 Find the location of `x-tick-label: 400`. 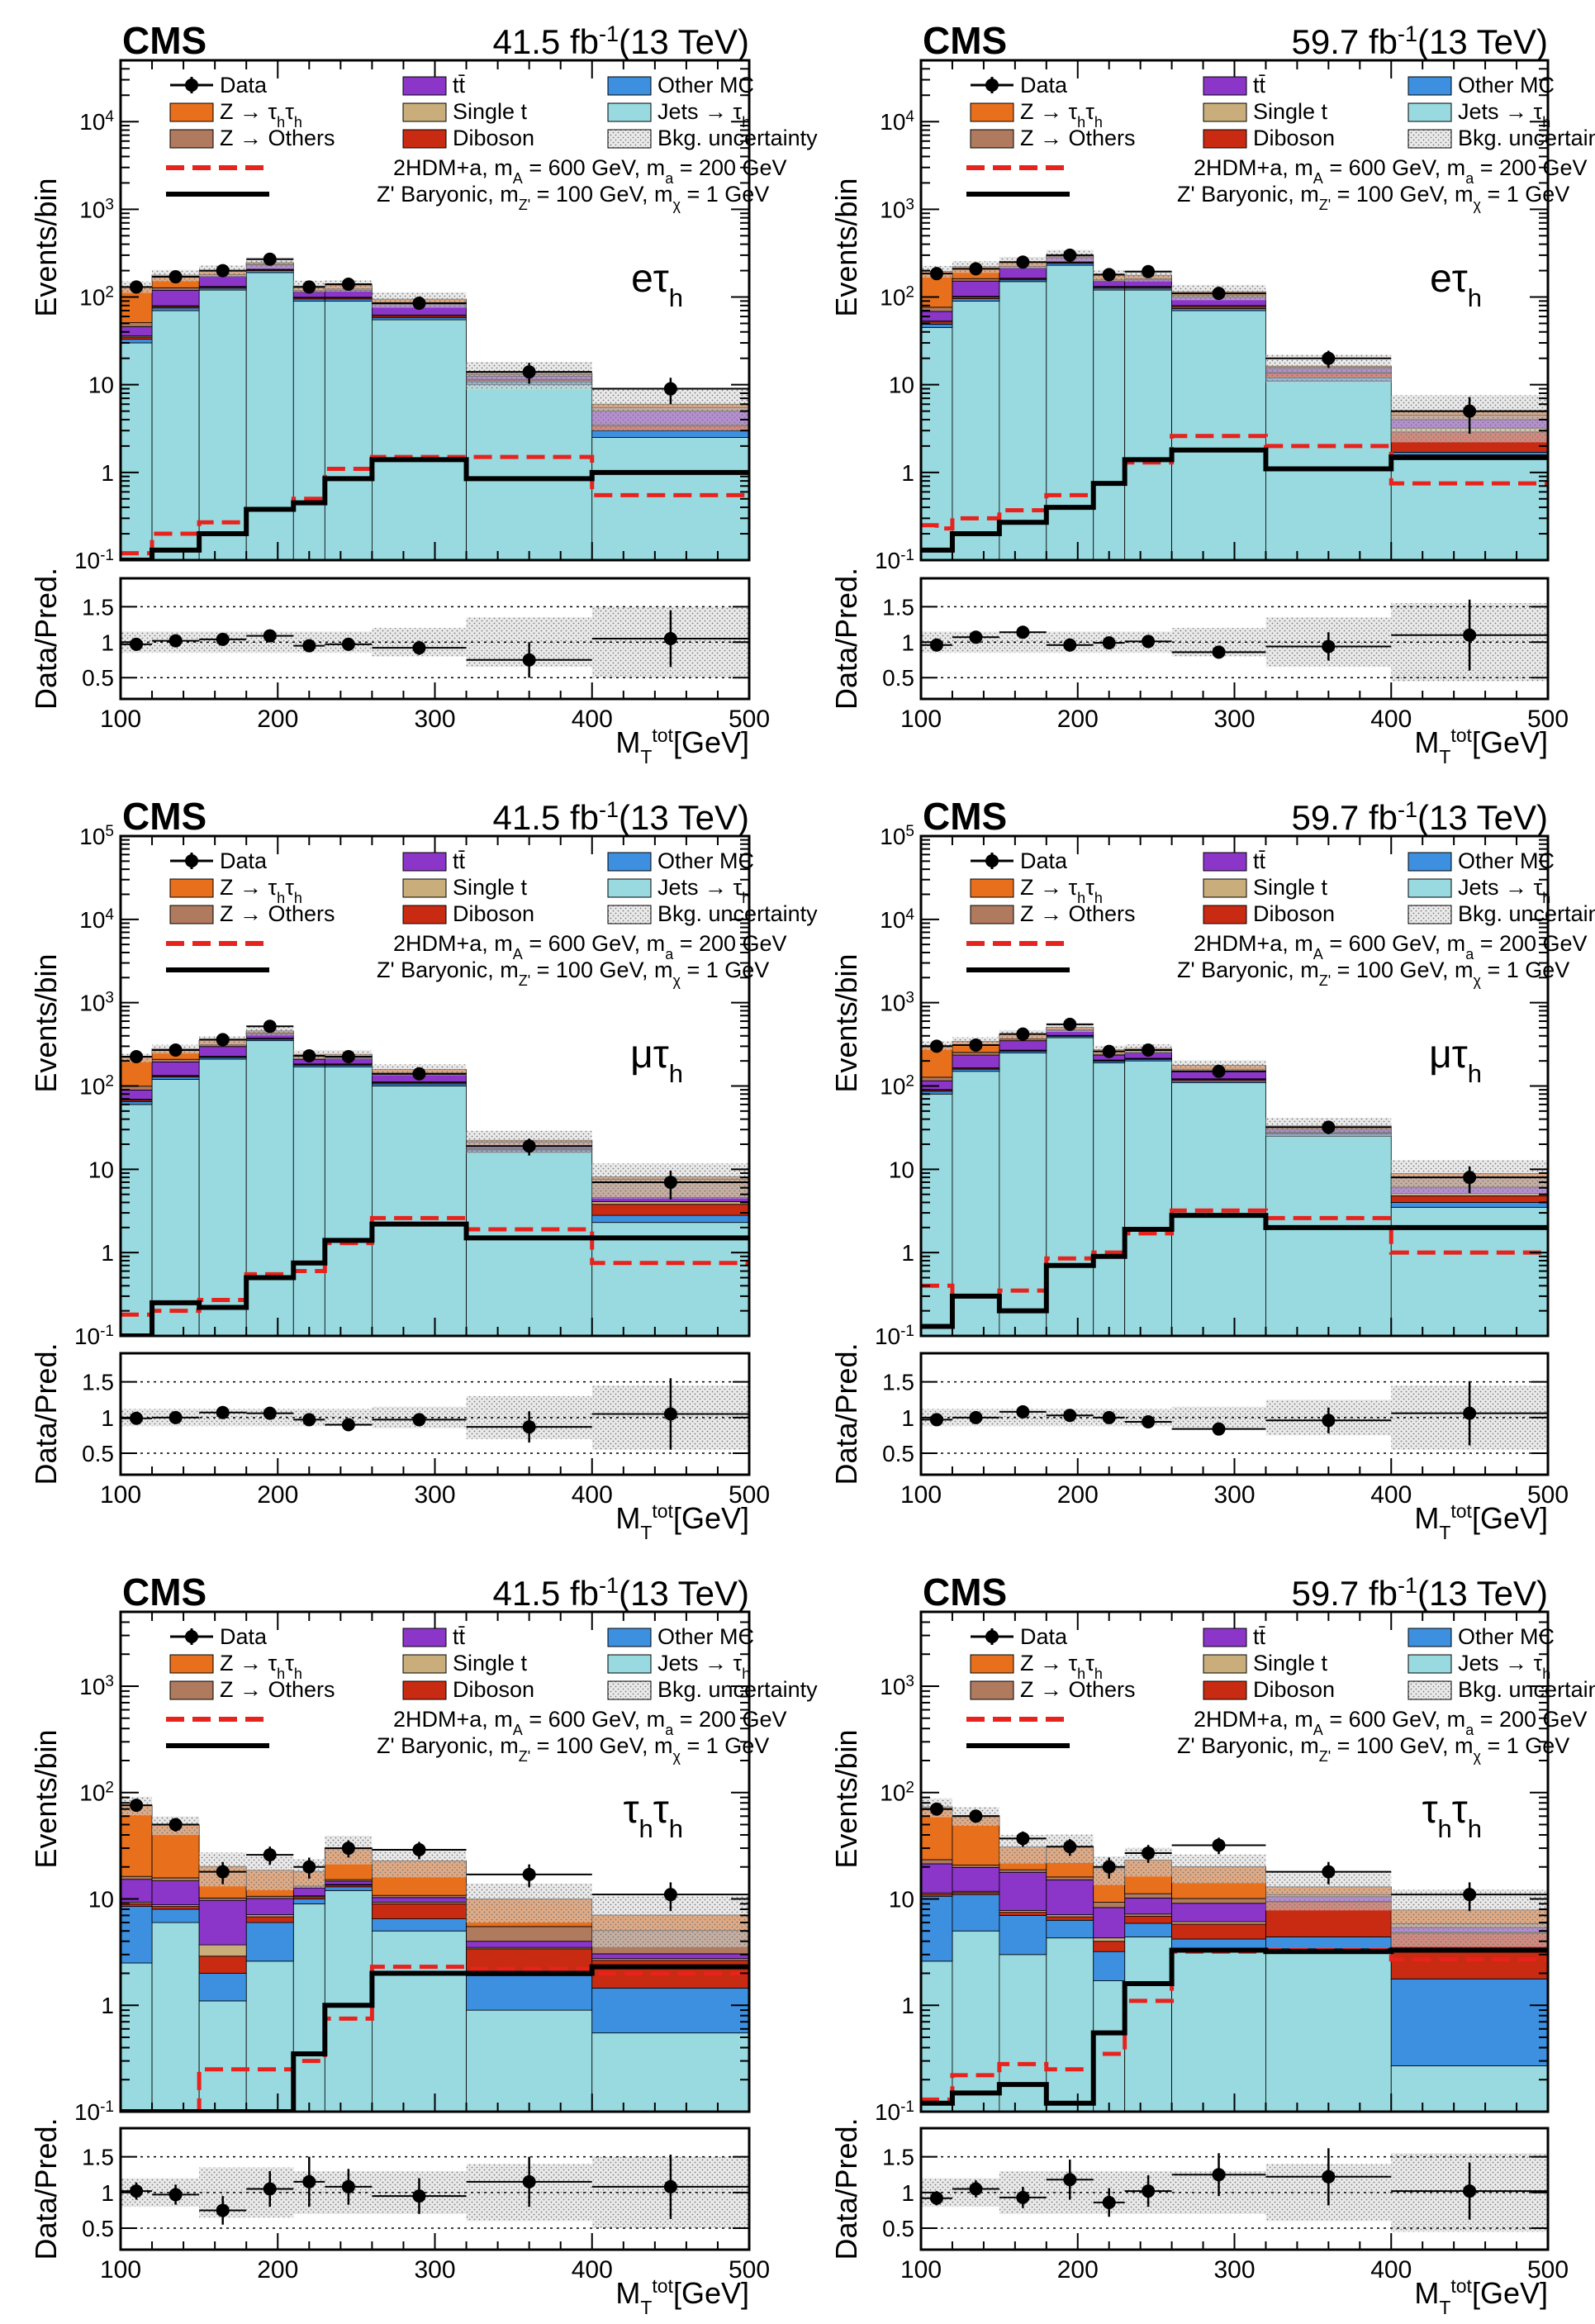

x-tick-label: 400 is located at coordinates (593, 720).